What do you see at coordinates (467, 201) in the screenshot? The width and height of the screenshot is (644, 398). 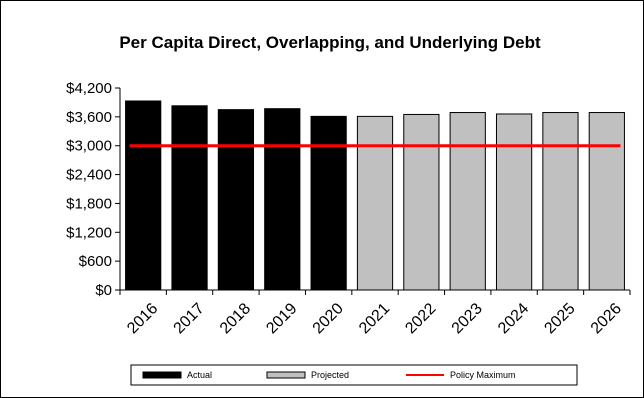 I see `bar-projected-2023` at bounding box center [467, 201].